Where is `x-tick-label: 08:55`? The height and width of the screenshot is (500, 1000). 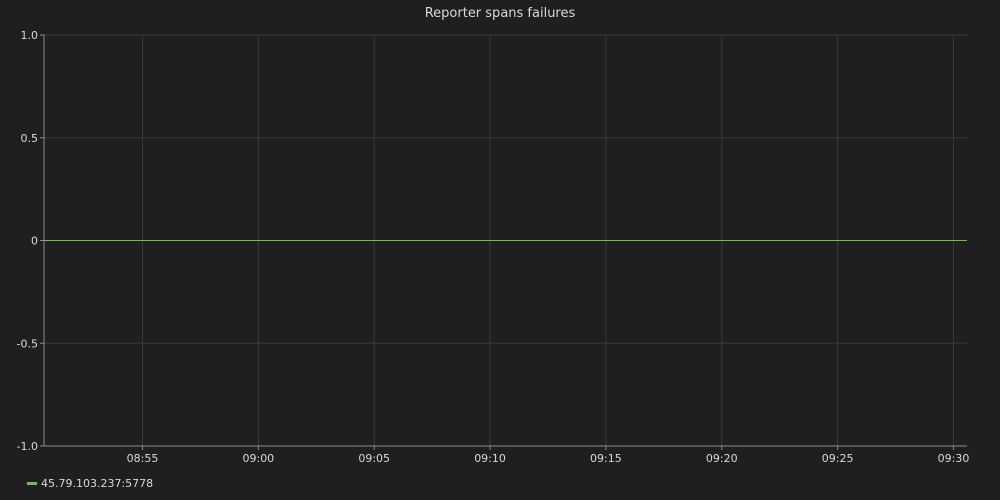
x-tick-label: 08:55 is located at coordinates (143, 458).